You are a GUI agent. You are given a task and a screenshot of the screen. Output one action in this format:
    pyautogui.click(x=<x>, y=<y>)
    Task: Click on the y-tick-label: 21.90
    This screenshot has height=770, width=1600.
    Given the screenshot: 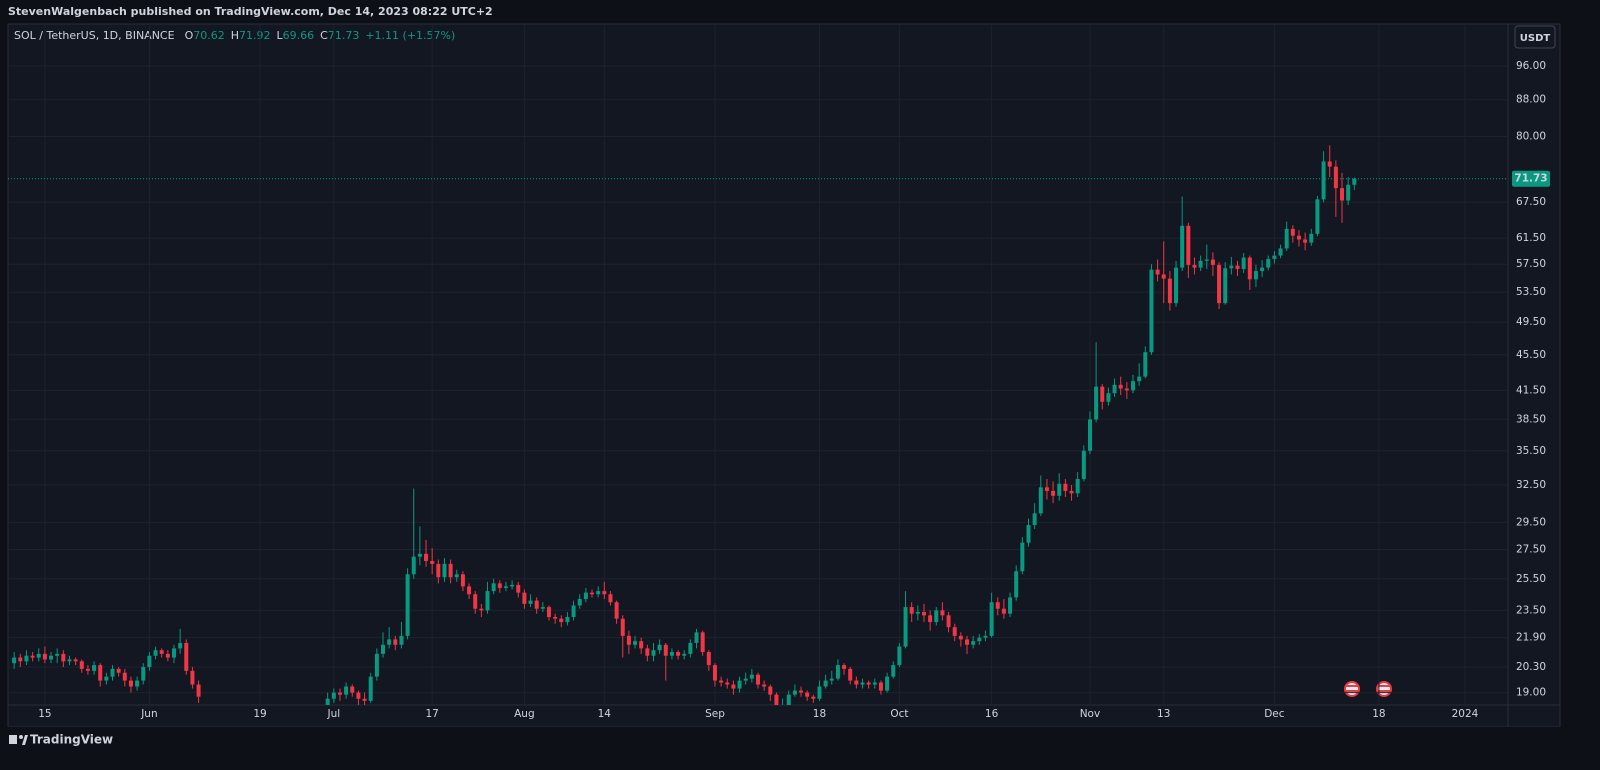 What is the action you would take?
    pyautogui.click(x=1531, y=638)
    